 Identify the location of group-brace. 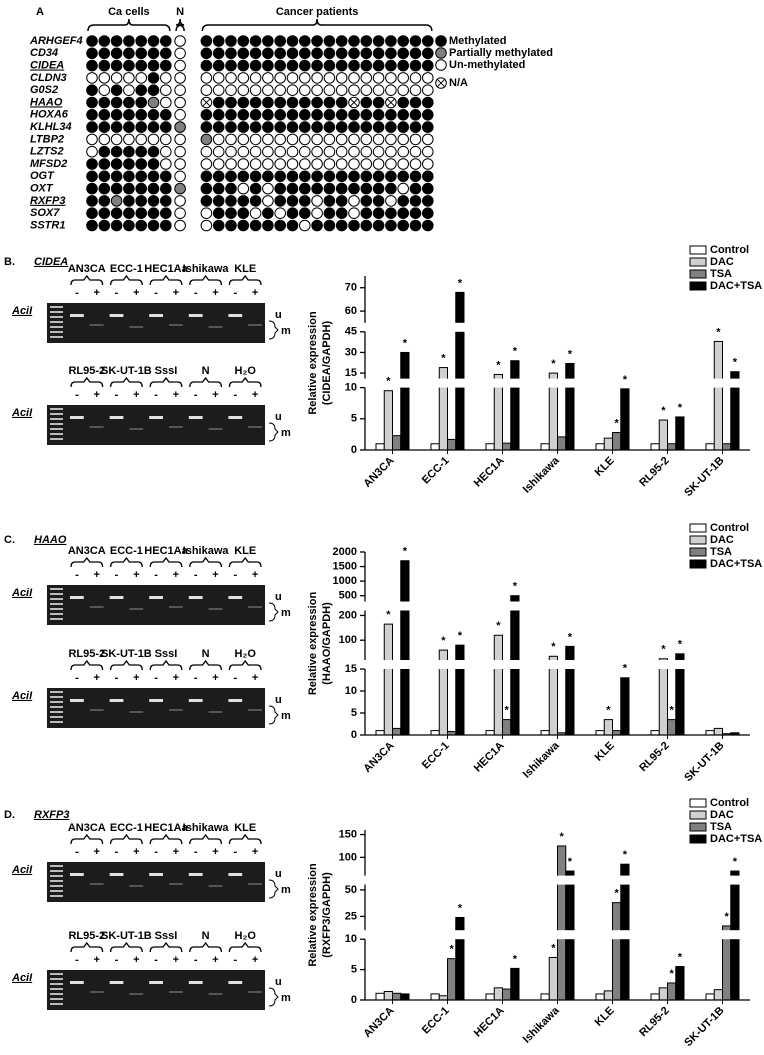
(317, 25).